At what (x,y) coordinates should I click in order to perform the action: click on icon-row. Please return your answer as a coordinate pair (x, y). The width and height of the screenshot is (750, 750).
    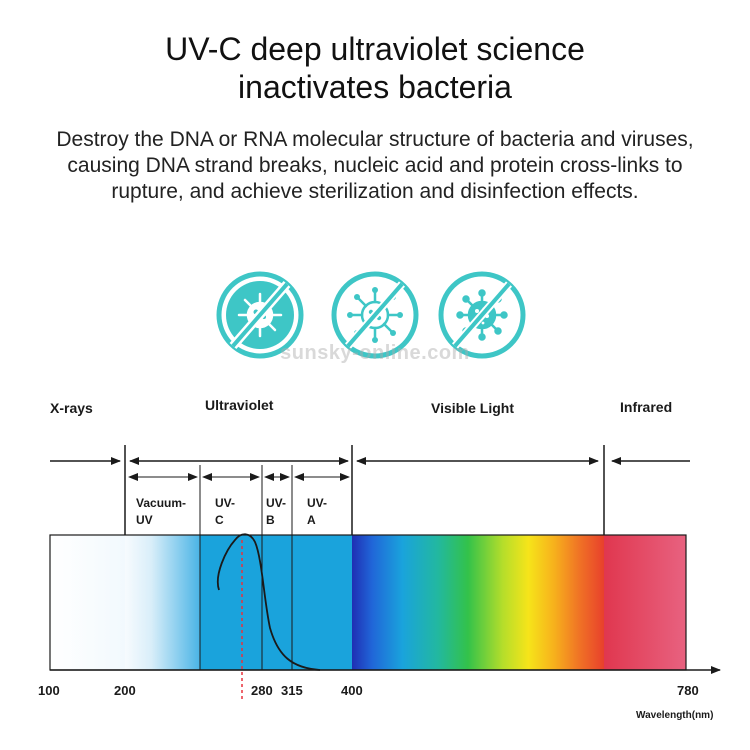
    Looking at the image, I should click on (375, 315).